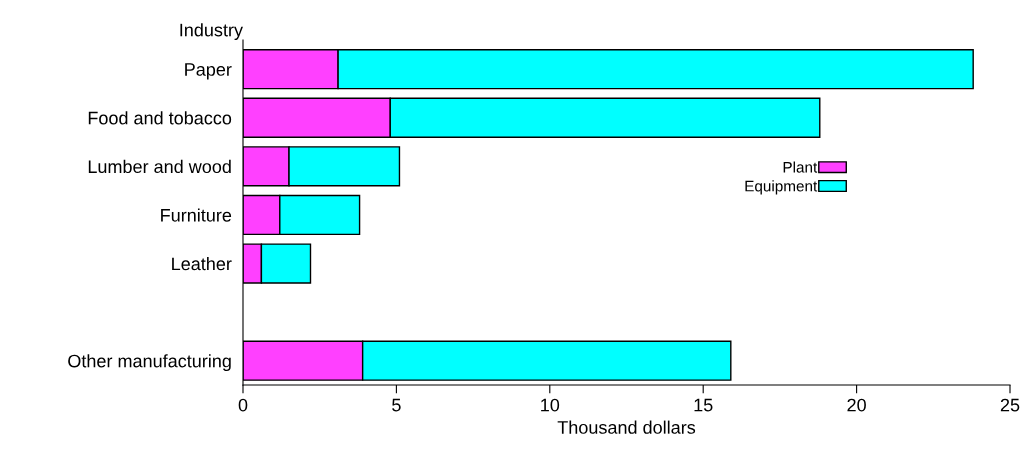  I want to click on y-tick-label: Paper, so click(208, 71).